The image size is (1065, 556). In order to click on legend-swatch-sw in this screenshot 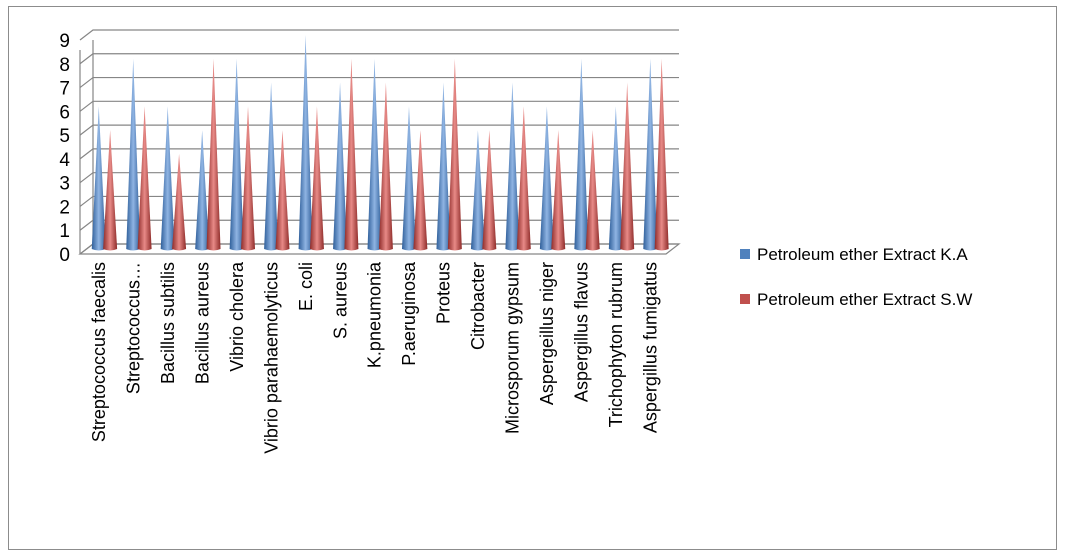, I will do `click(745, 299)`.